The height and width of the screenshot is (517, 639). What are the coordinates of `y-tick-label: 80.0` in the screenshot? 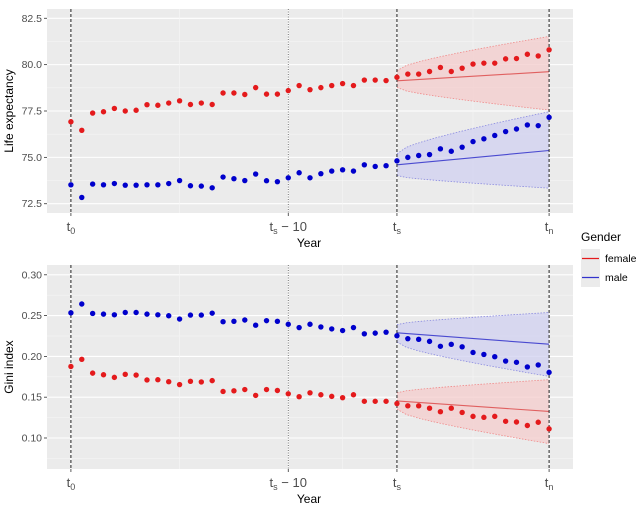 It's located at (32, 65).